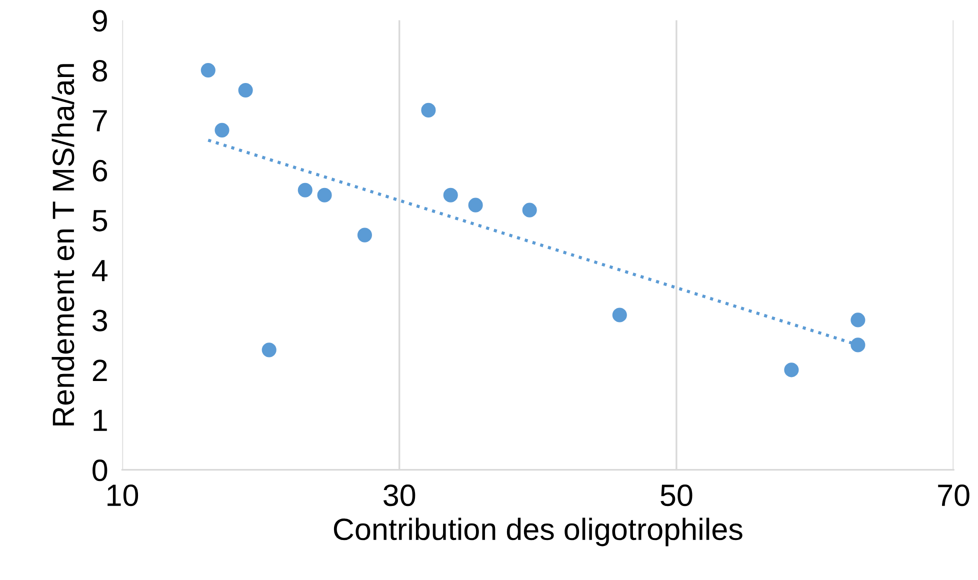  Describe the element at coordinates (400, 495) in the screenshot. I see `x-tick-label: 30` at that location.